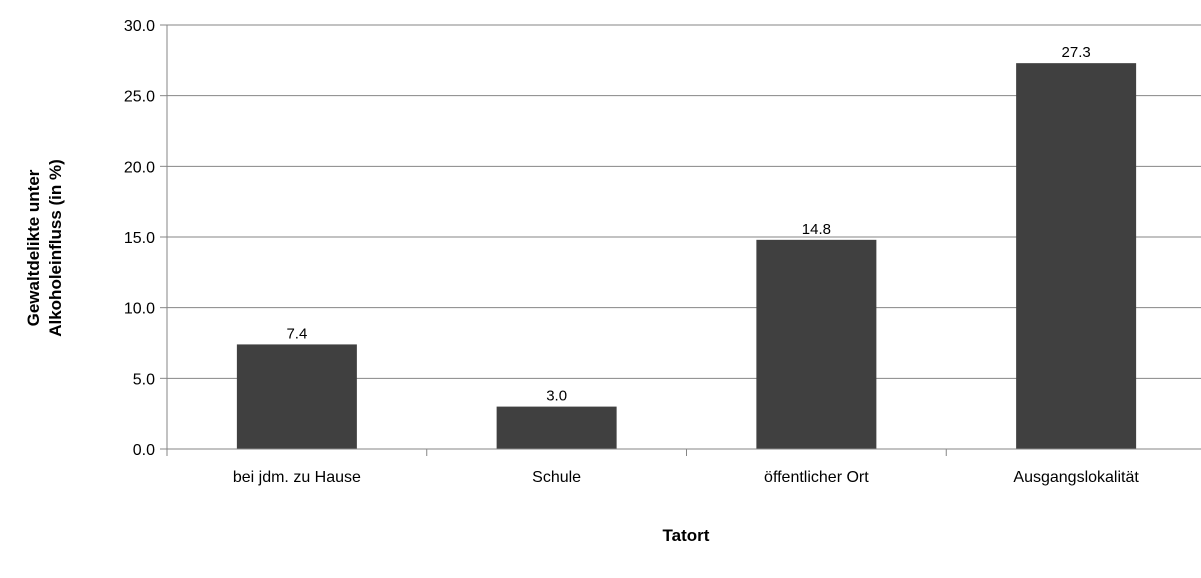 The width and height of the screenshot is (1201, 578). I want to click on x-tick-label: bei jdm. zu Hause, so click(297, 477).